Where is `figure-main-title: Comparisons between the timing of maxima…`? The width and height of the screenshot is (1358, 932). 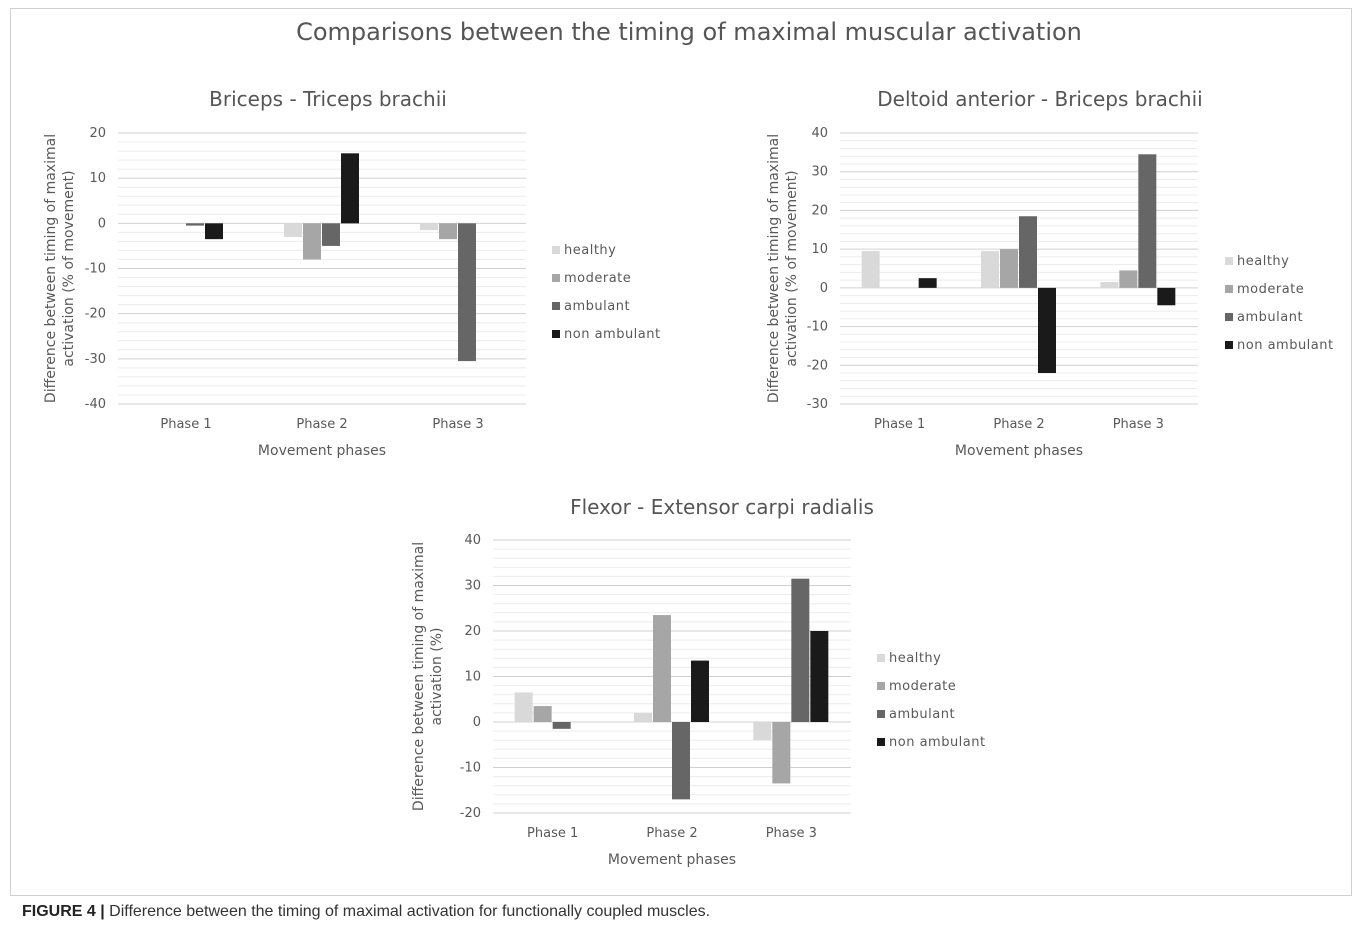 figure-main-title: Comparisons between the timing of maxima… is located at coordinates (689, 32).